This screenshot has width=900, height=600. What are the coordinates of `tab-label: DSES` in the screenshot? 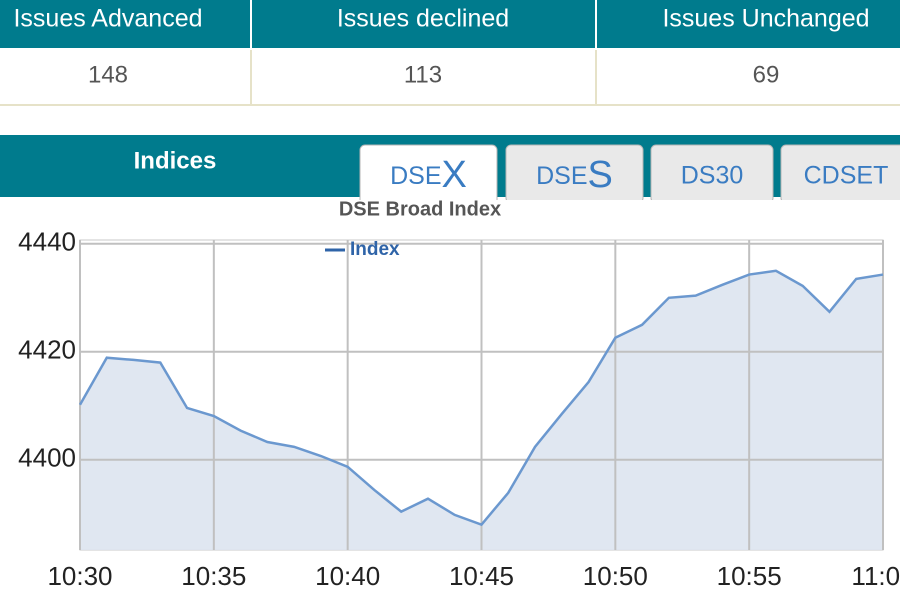 It's located at (574, 175).